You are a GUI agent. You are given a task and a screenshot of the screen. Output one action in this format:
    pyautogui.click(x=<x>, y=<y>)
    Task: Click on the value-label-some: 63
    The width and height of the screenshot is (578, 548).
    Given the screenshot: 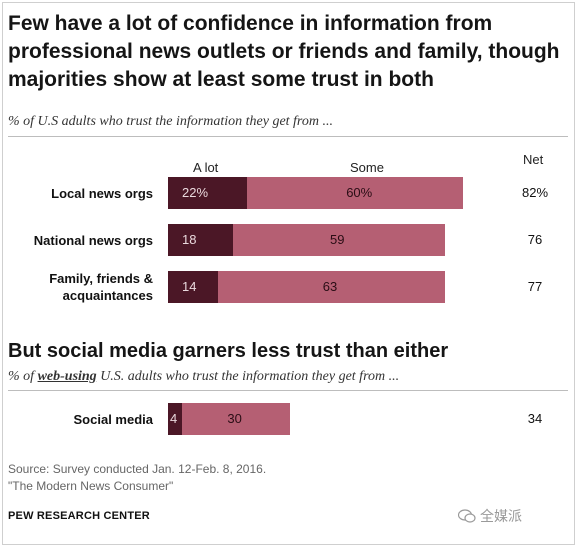 What is the action you would take?
    pyautogui.click(x=330, y=286)
    